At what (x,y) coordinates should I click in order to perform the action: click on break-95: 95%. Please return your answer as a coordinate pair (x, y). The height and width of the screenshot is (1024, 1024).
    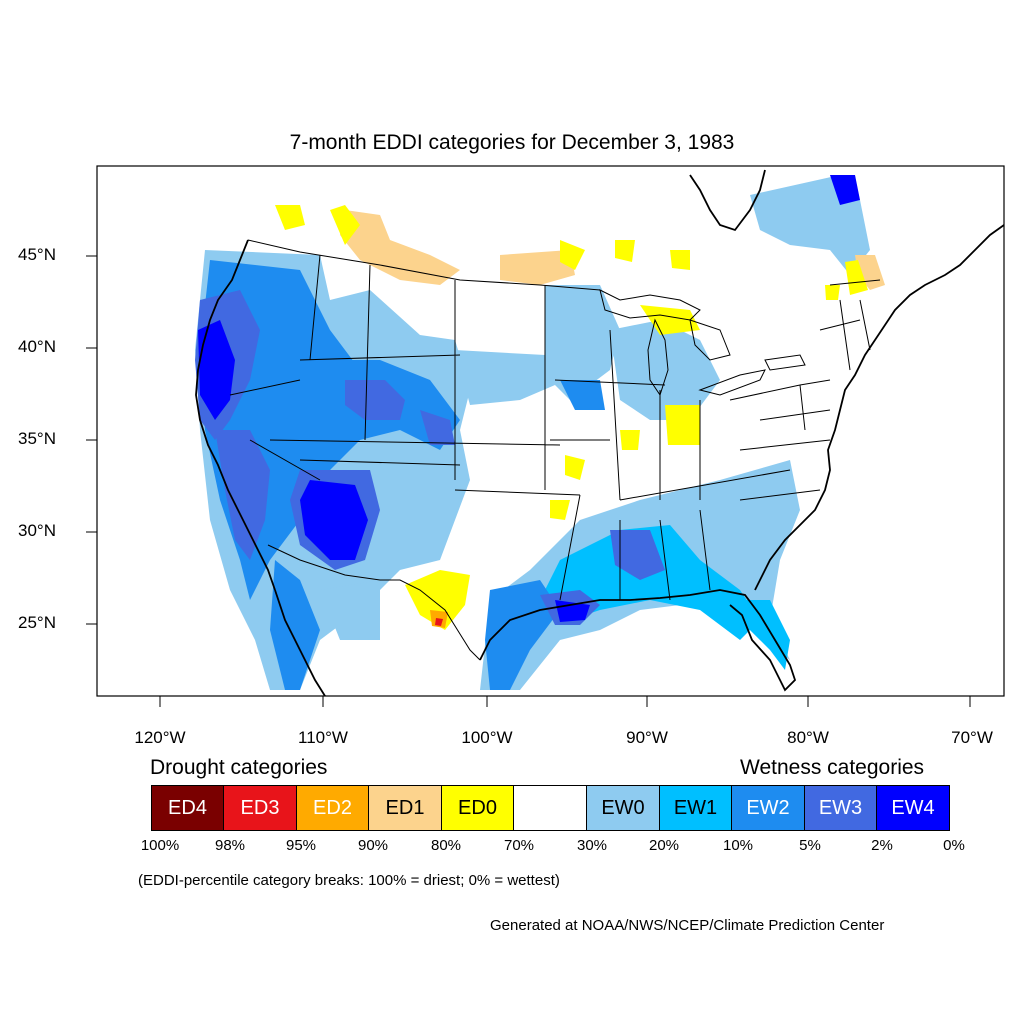
    Looking at the image, I should click on (301, 845).